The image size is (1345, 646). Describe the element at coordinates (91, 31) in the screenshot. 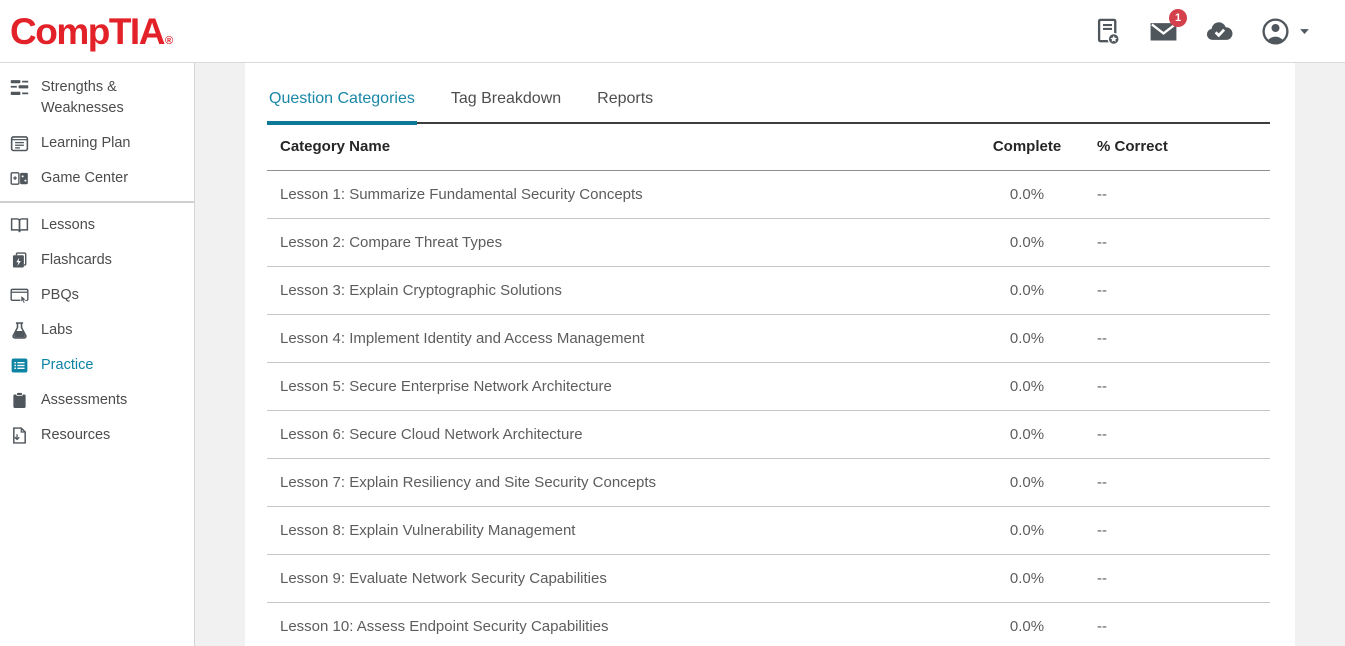

I see `comptia-logo: CompTIA ®` at that location.